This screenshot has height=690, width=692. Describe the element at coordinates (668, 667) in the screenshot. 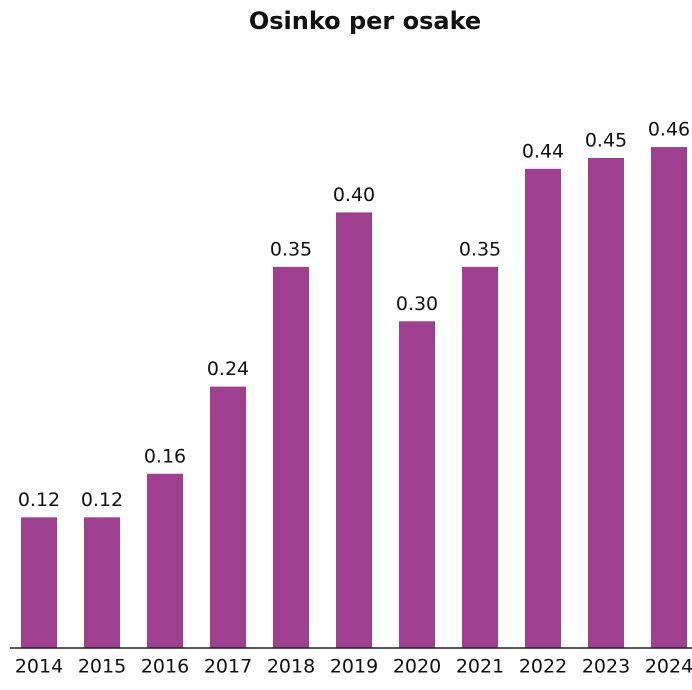

I see `x-tick-label: 2024` at that location.